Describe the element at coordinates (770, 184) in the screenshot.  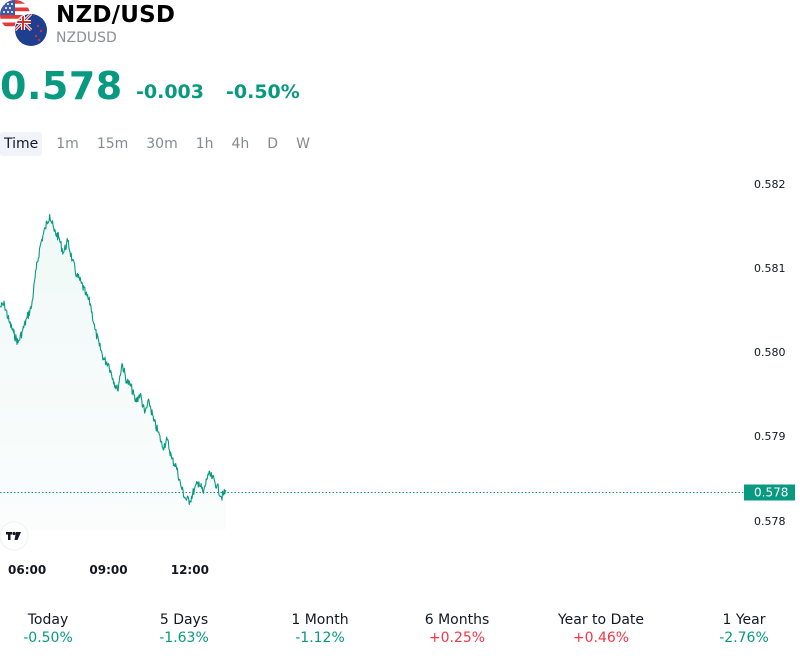
I see `y-tick-label: 0.582` at that location.